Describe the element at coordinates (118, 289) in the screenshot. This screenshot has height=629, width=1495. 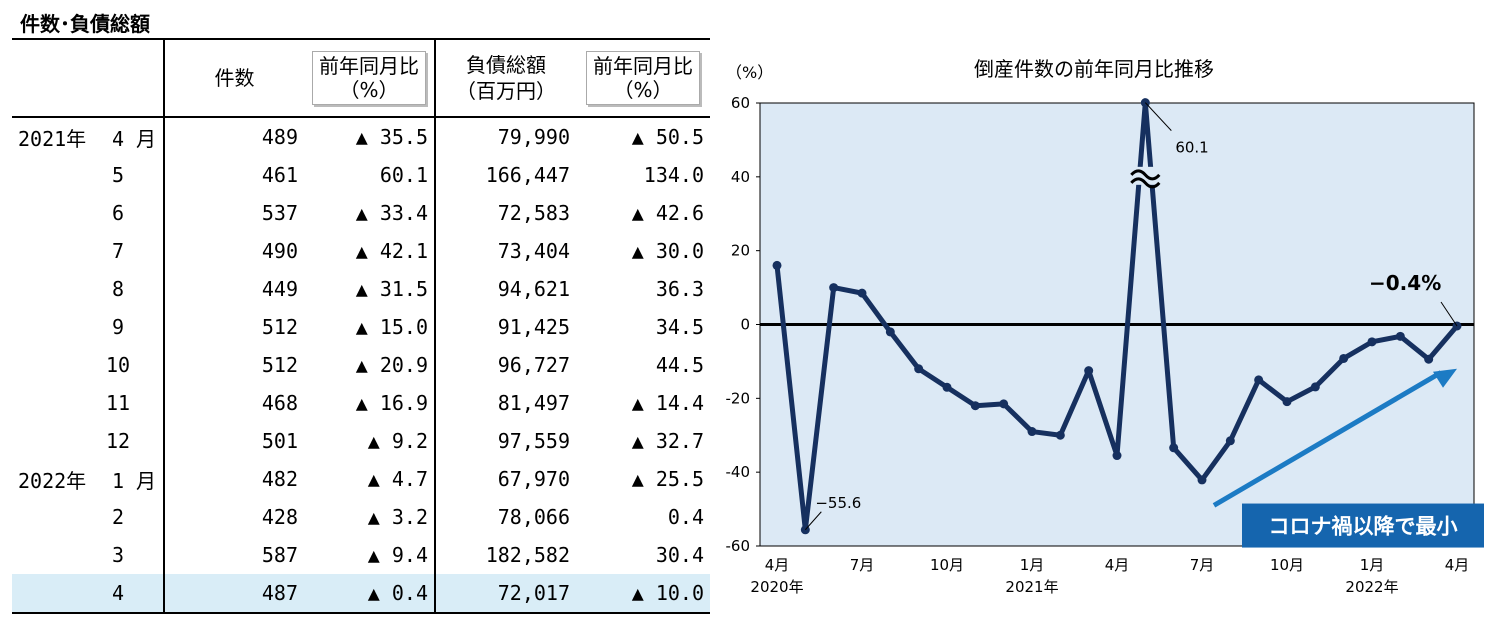
I see `period-month: 8` at that location.